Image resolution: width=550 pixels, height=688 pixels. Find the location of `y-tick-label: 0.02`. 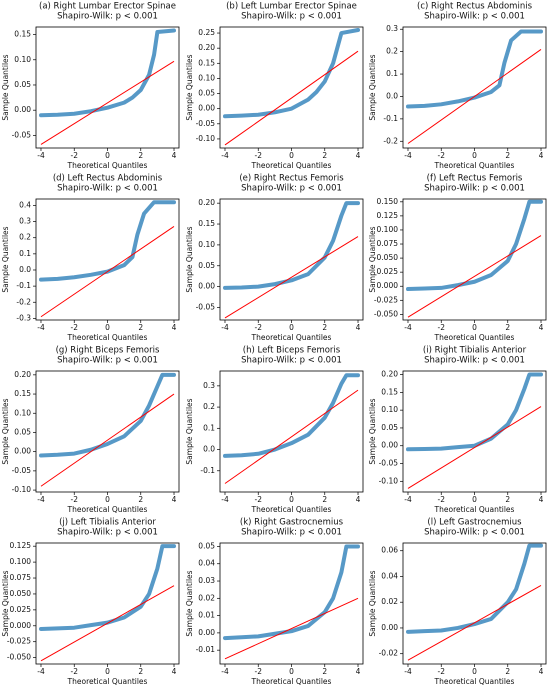

y-tick-label: 0.02 is located at coordinates (206, 597).